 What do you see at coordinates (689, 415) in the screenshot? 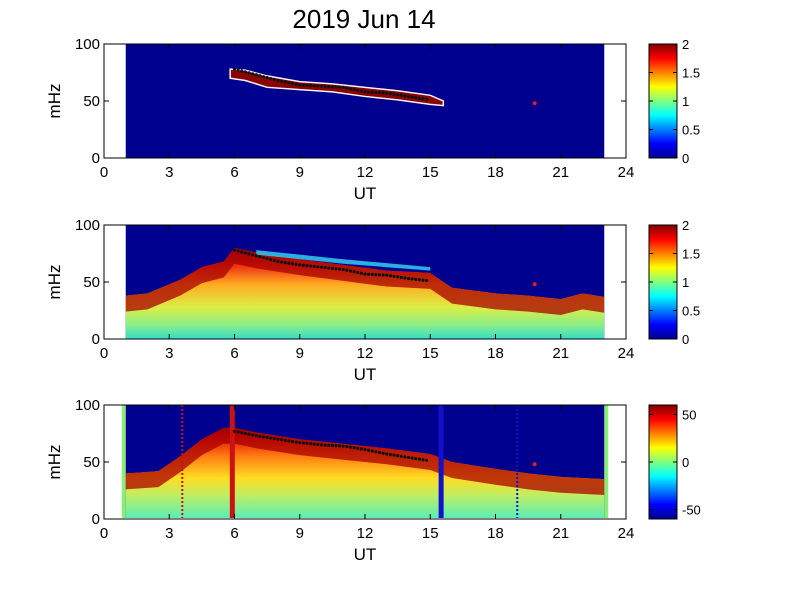
I see `colorbar-tick-label: 50` at bounding box center [689, 415].